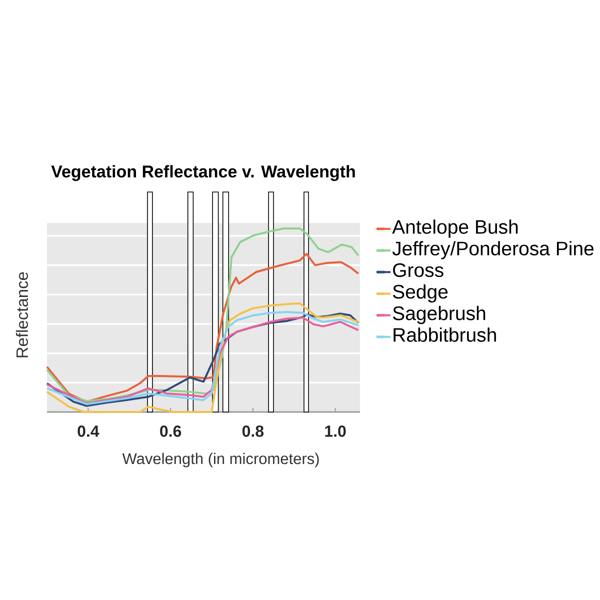  What do you see at coordinates (418, 270) in the screenshot?
I see `legend-label: Gross` at bounding box center [418, 270].